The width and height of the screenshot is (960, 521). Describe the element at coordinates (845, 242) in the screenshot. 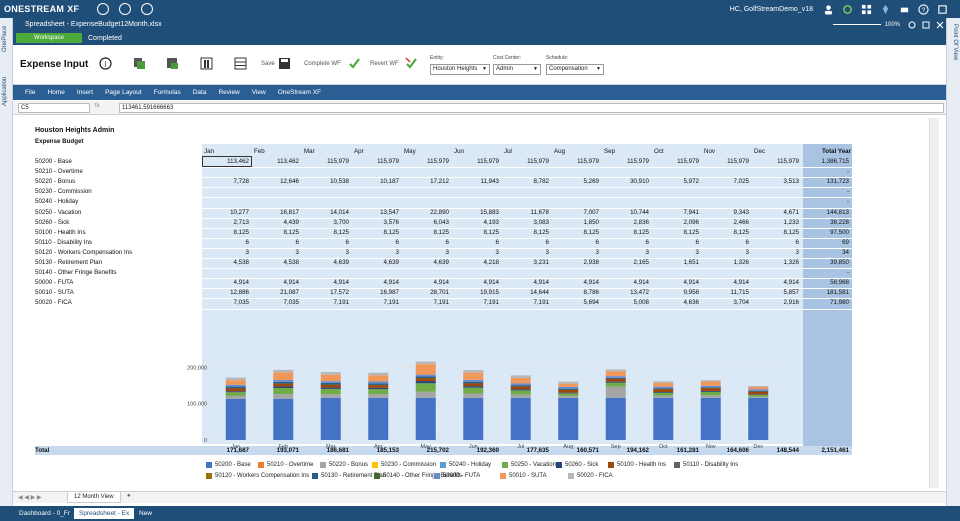

I see `row-total-cell: 69` at that location.